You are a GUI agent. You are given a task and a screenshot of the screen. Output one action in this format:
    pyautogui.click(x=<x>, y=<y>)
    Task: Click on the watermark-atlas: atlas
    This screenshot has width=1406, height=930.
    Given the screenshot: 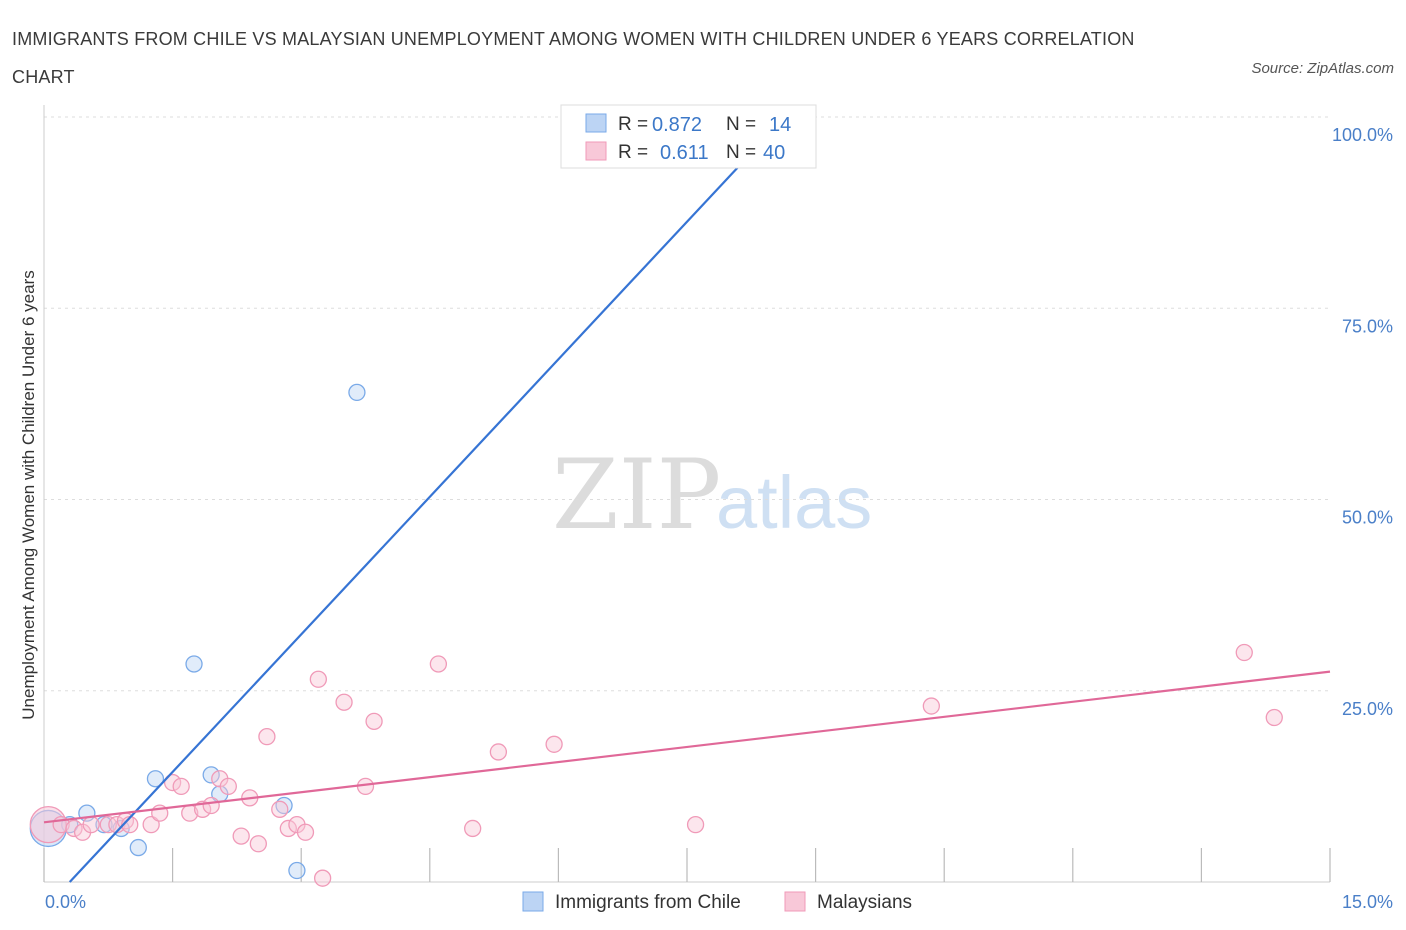 What is the action you would take?
    pyautogui.click(x=794, y=502)
    